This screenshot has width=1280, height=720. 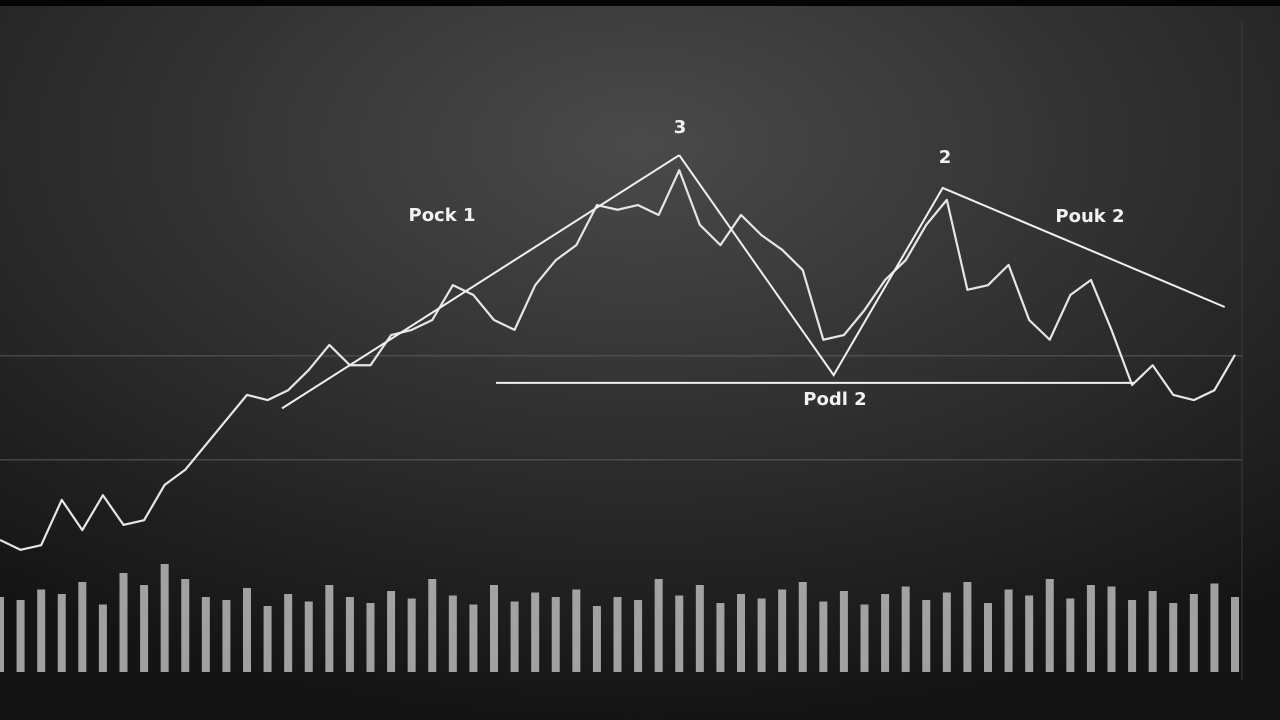 What do you see at coordinates (680, 127) in the screenshot?
I see `annotation: 3` at bounding box center [680, 127].